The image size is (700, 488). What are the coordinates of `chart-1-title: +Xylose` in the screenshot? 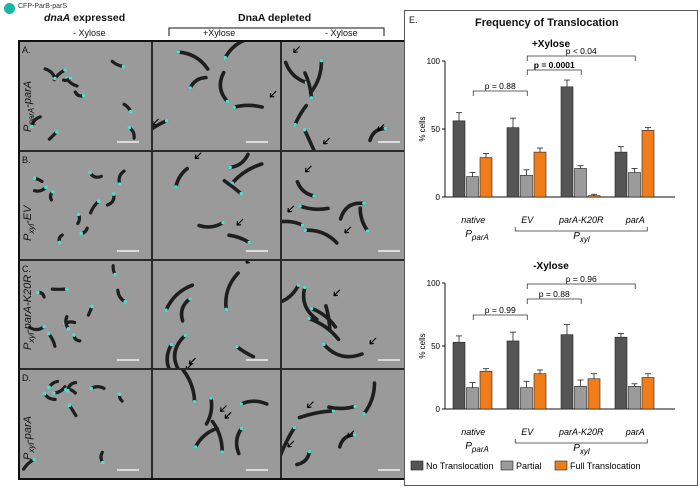 It's located at (551, 44).